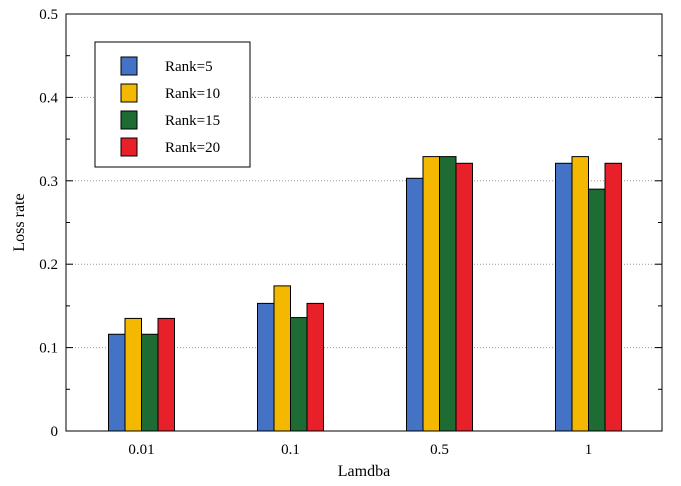  I want to click on legend-label: Rank=15, so click(192, 121).